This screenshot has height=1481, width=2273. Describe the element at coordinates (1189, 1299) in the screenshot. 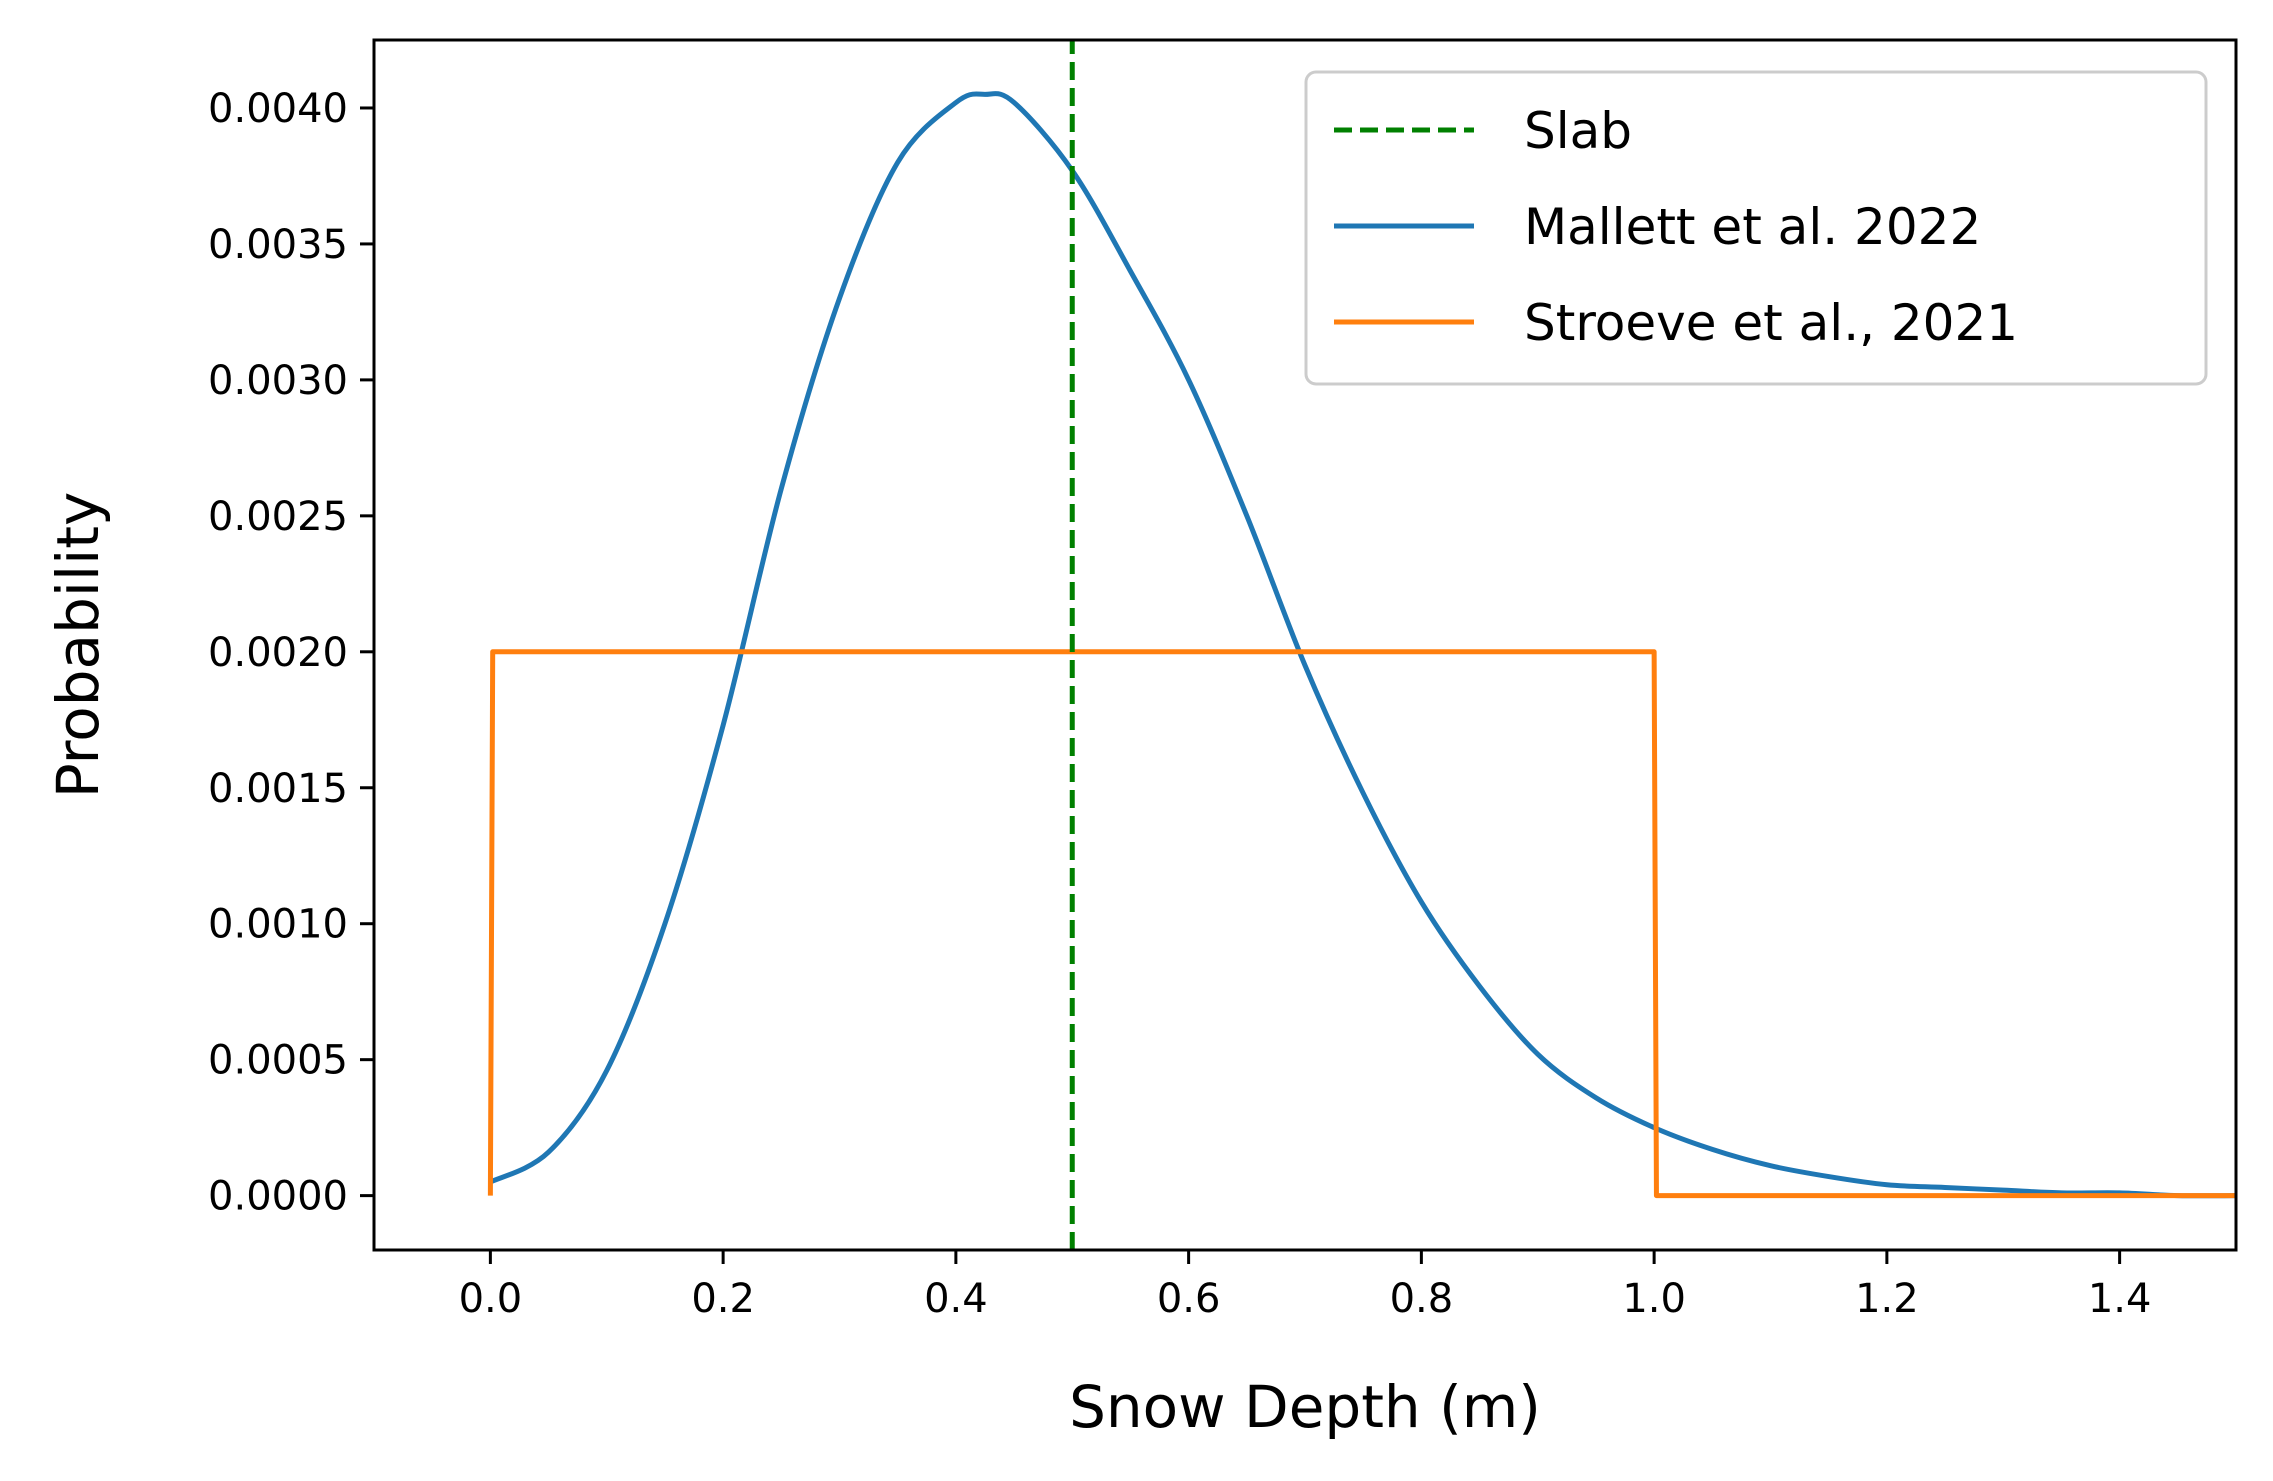

I see `x-tick-label: 0.6` at that location.